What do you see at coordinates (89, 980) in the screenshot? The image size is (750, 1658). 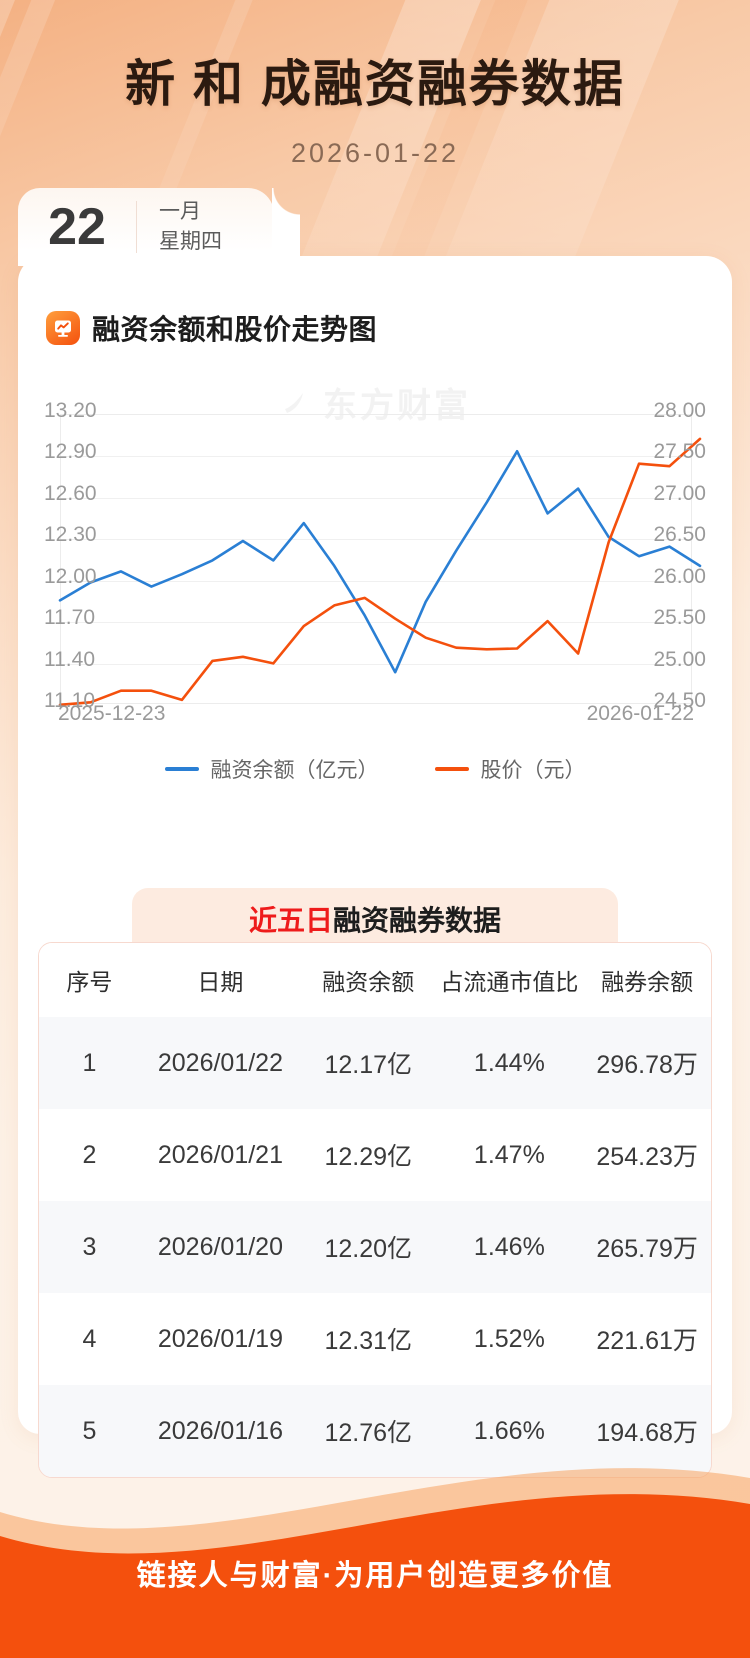 I see `table-column-header: 序号` at bounding box center [89, 980].